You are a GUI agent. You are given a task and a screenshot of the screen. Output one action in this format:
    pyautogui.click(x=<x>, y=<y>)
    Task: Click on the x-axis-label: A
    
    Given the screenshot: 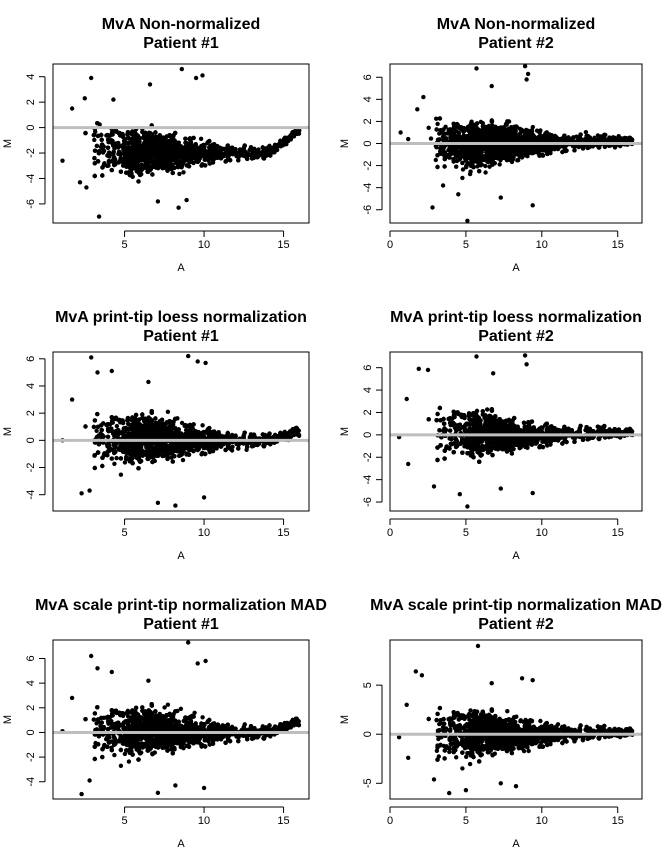 What is the action you would take?
    pyautogui.click(x=181, y=268)
    